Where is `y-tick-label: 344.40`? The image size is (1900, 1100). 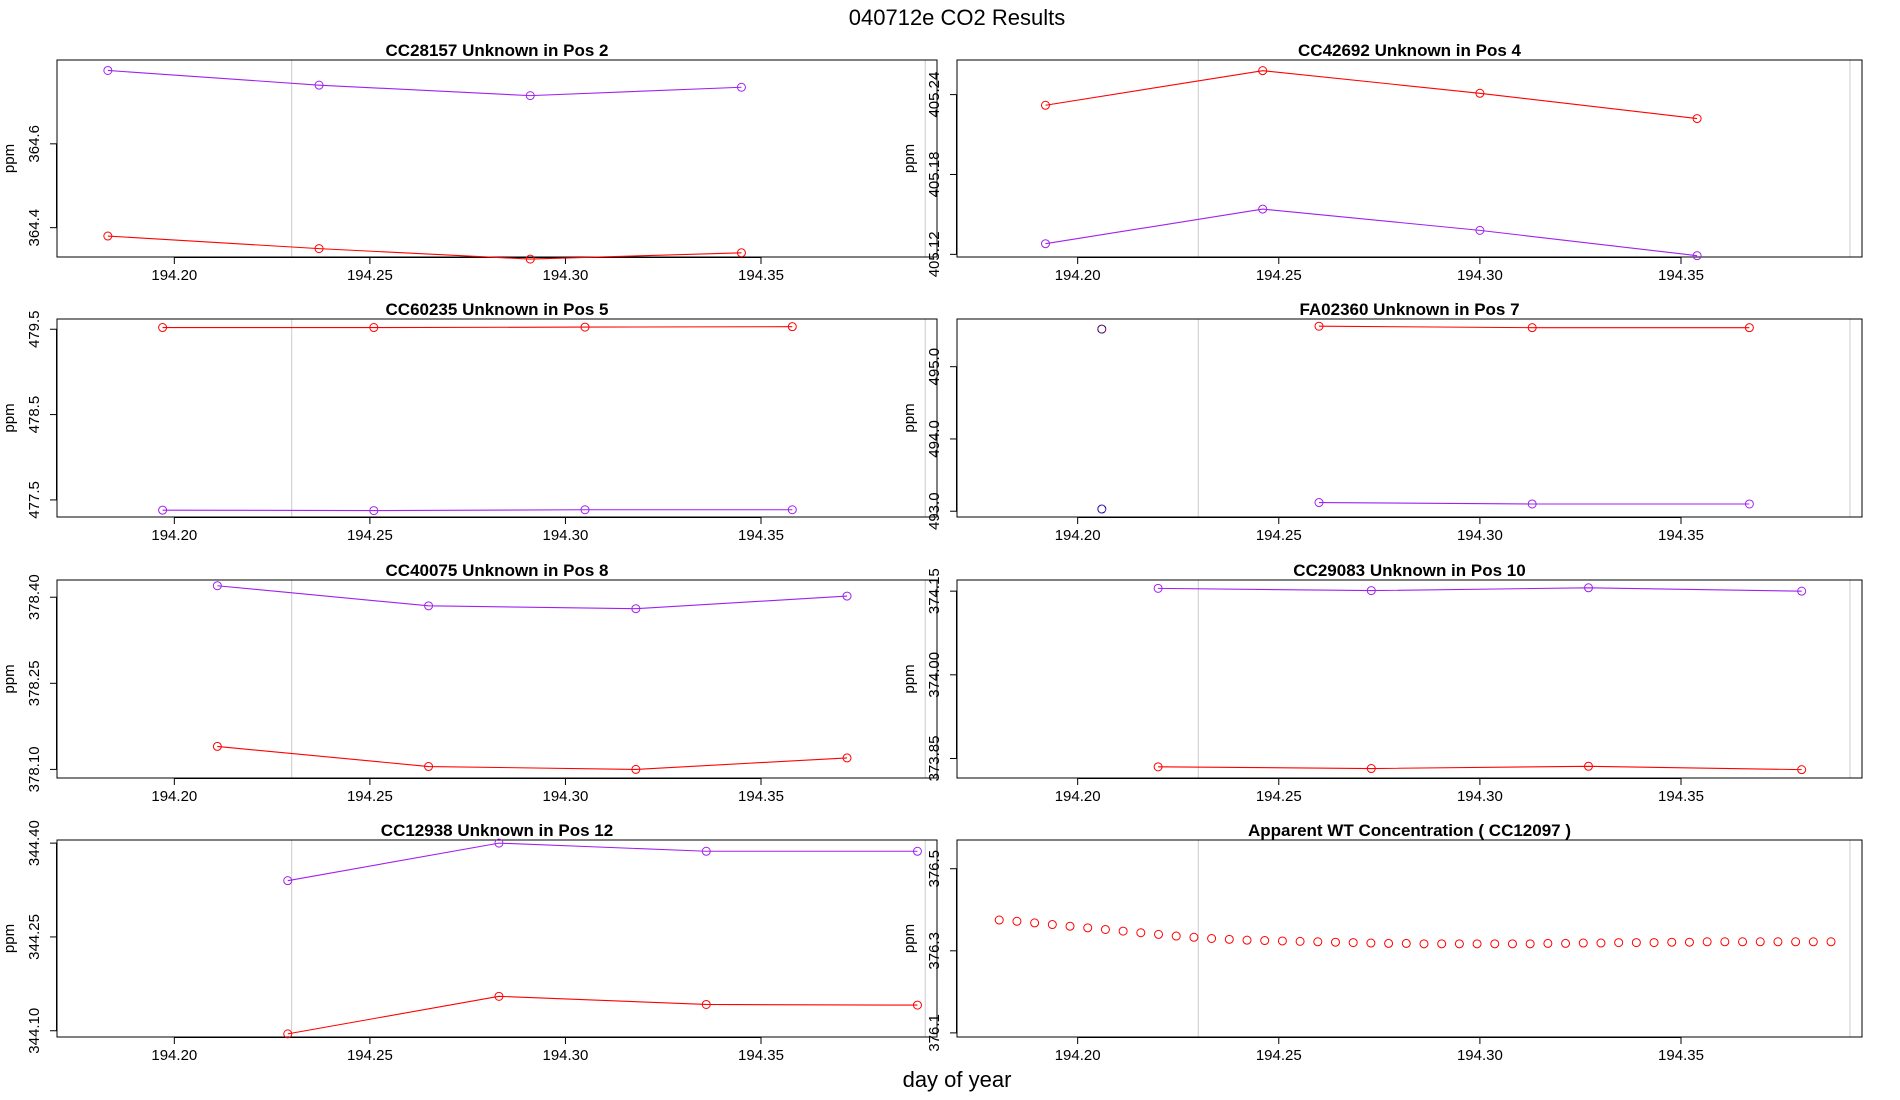 y-tick-label: 344.40 is located at coordinates (34, 843).